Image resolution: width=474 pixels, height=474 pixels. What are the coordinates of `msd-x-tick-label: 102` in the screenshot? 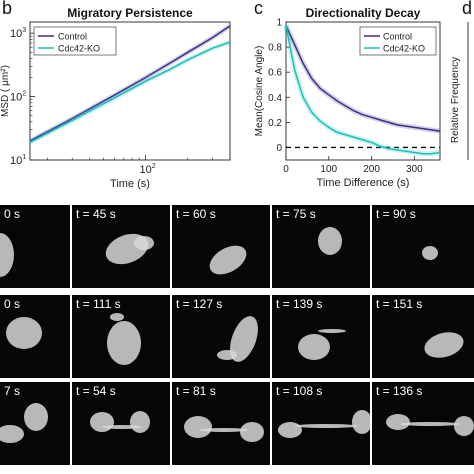 It's located at (148, 169).